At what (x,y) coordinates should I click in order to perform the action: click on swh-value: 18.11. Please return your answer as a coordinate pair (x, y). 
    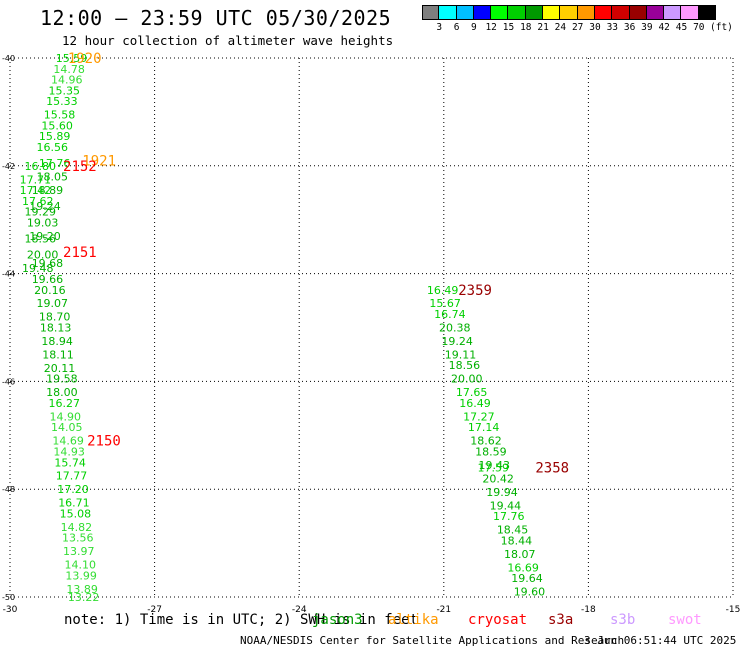
    Looking at the image, I should click on (58, 354).